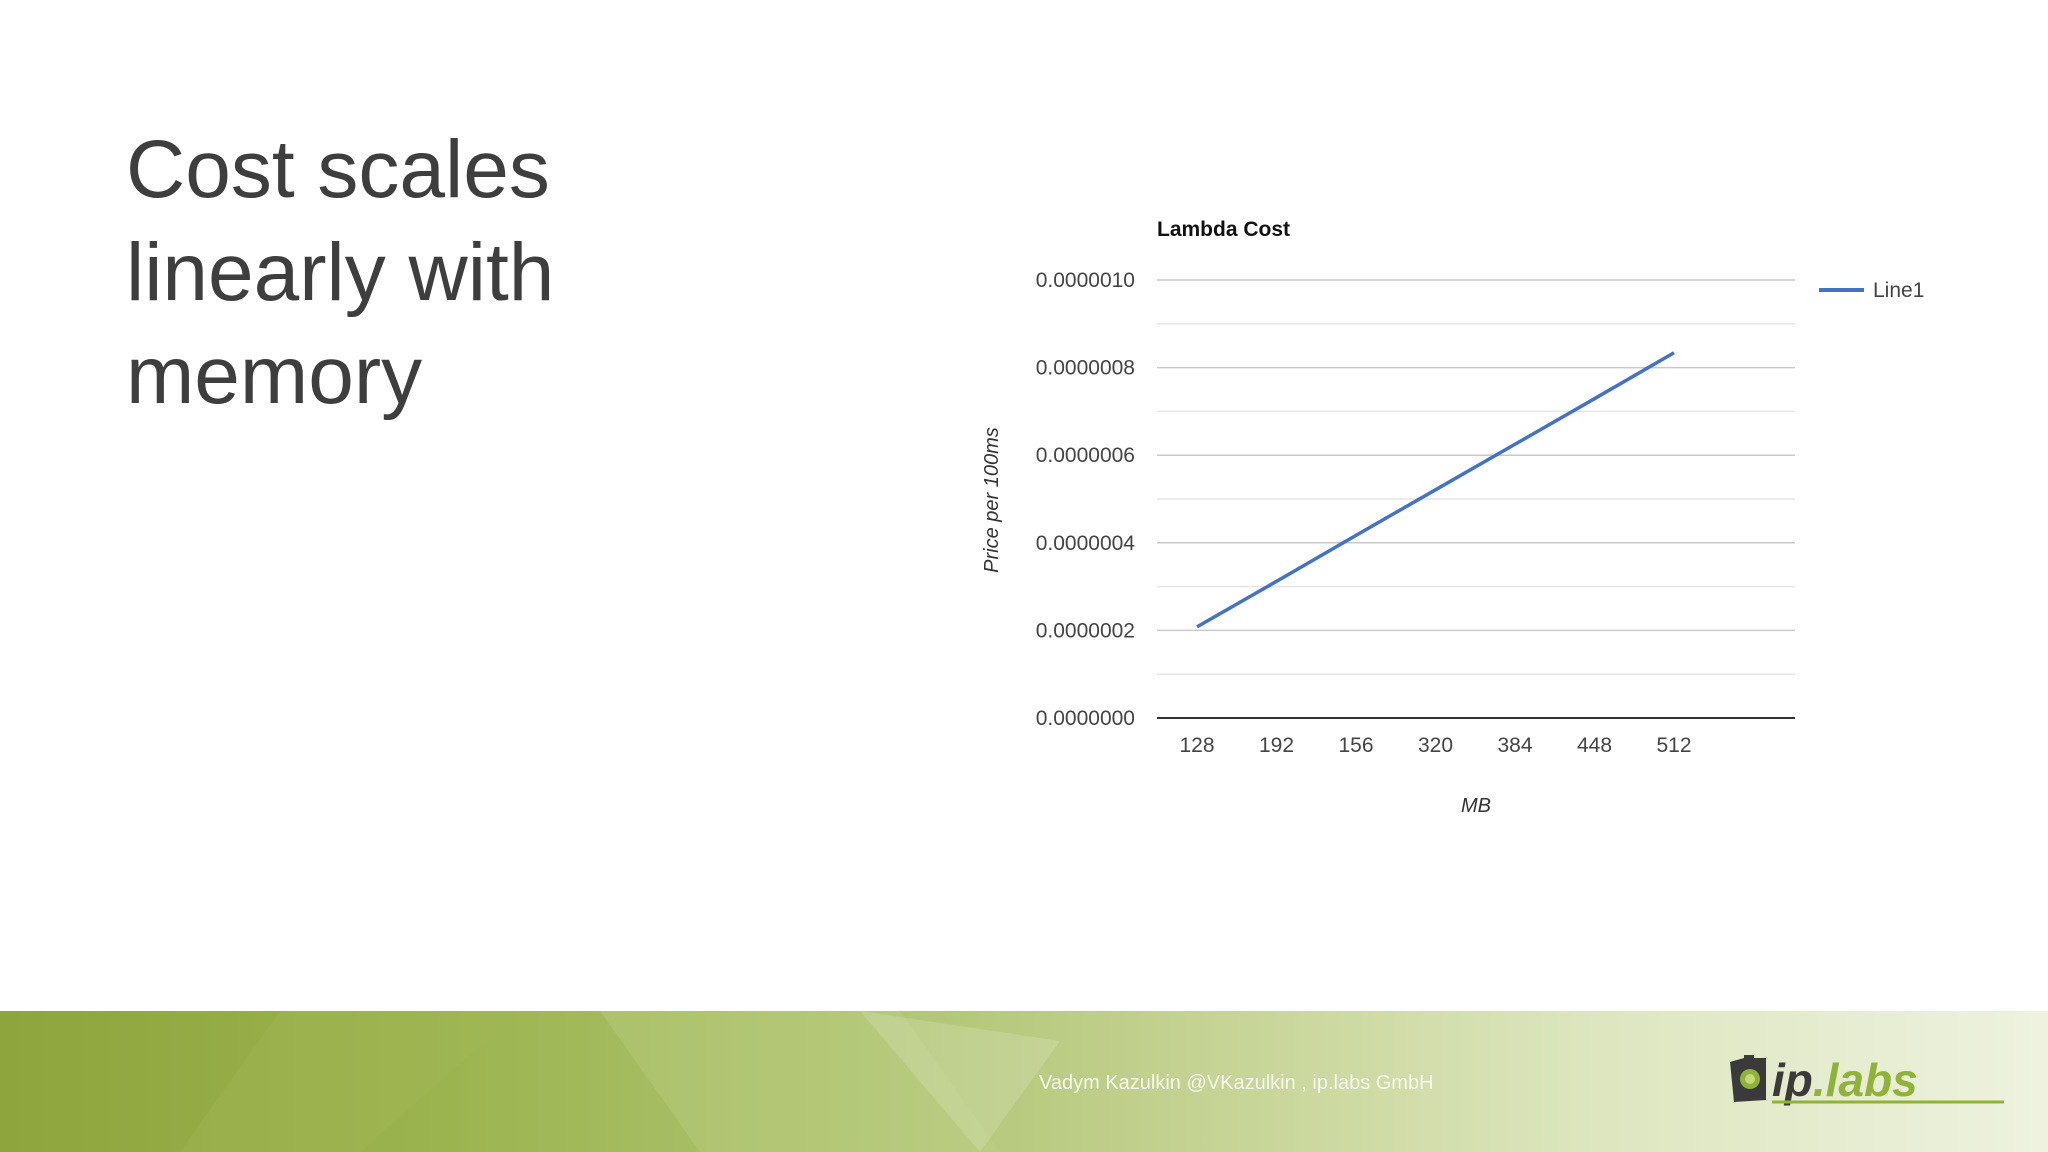  What do you see at coordinates (1898, 290) in the screenshot?
I see `legend-label-line1: Line1` at bounding box center [1898, 290].